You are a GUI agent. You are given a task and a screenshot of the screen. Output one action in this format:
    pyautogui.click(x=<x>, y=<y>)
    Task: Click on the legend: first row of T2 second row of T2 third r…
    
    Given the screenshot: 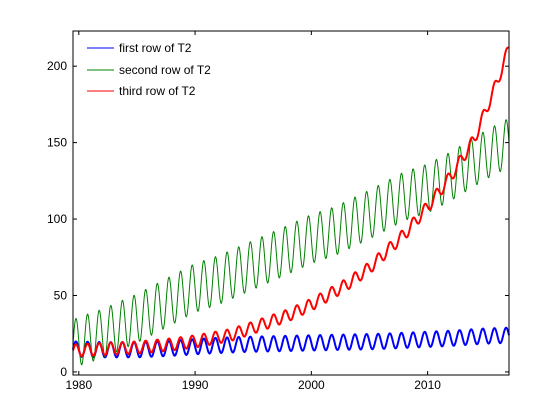 What is the action you would take?
    pyautogui.click(x=158, y=70)
    